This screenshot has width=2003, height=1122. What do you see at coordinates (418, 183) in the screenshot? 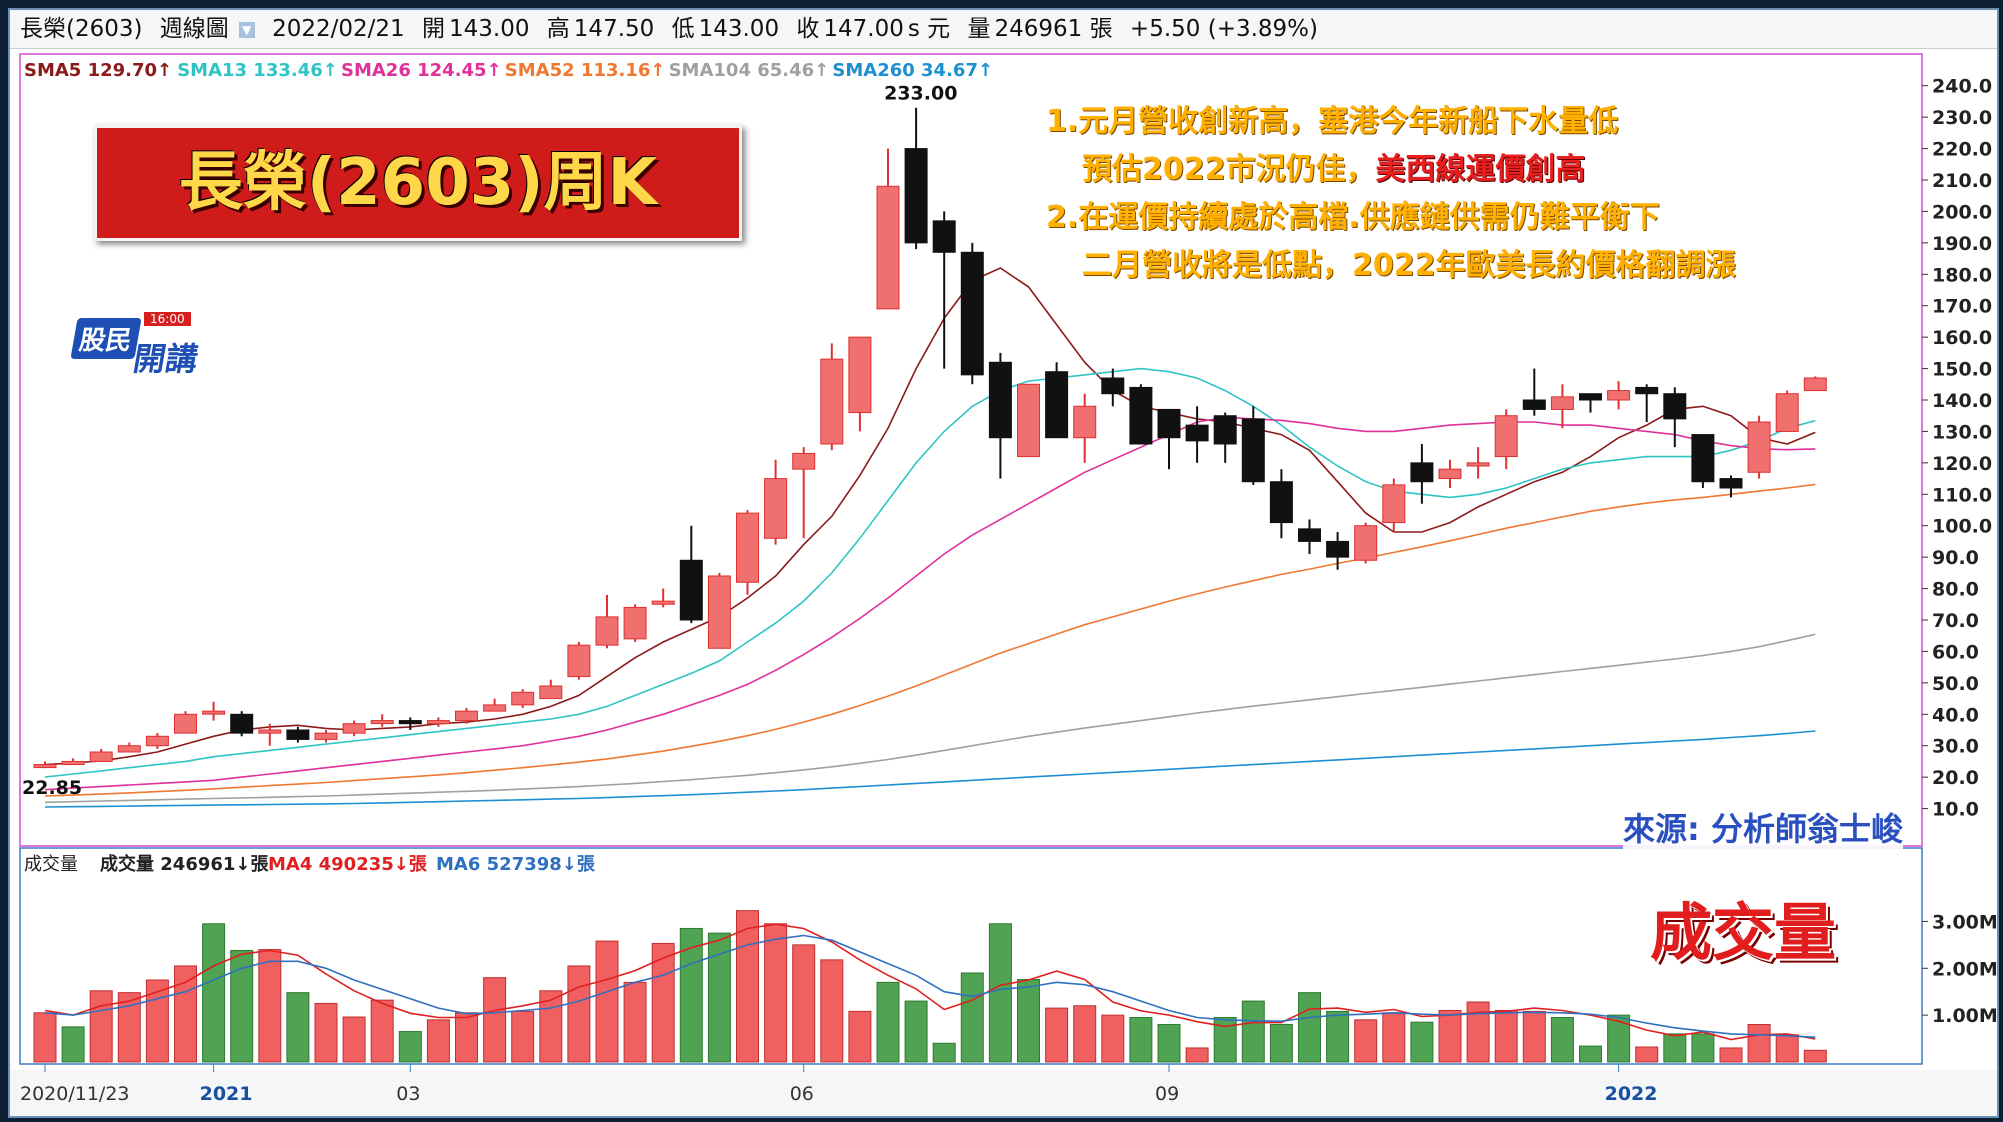
I see `chart-title-banner: 長榮(2603)周K` at bounding box center [418, 183].